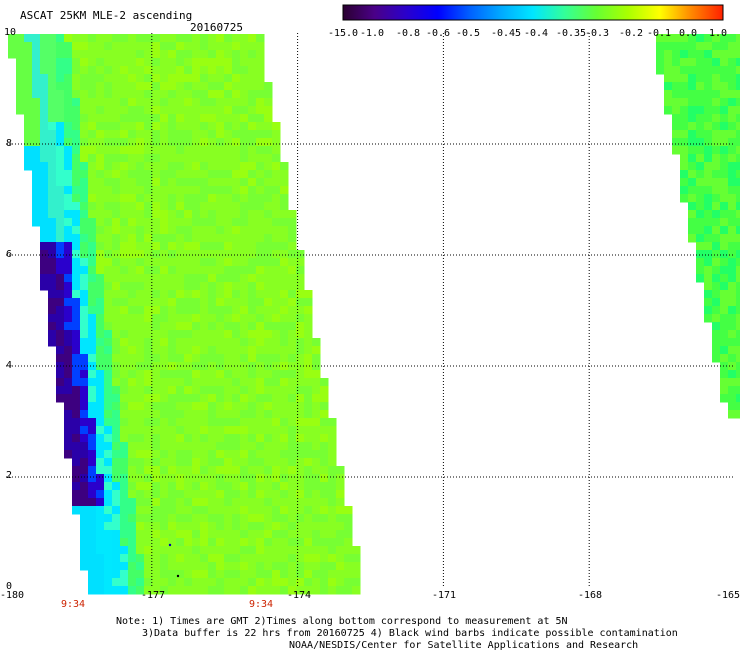 Image resolution: width=740 pixels, height=652 pixels. Describe the element at coordinates (468, 33) in the screenshot. I see `colorbar-label: -0.5` at that location.